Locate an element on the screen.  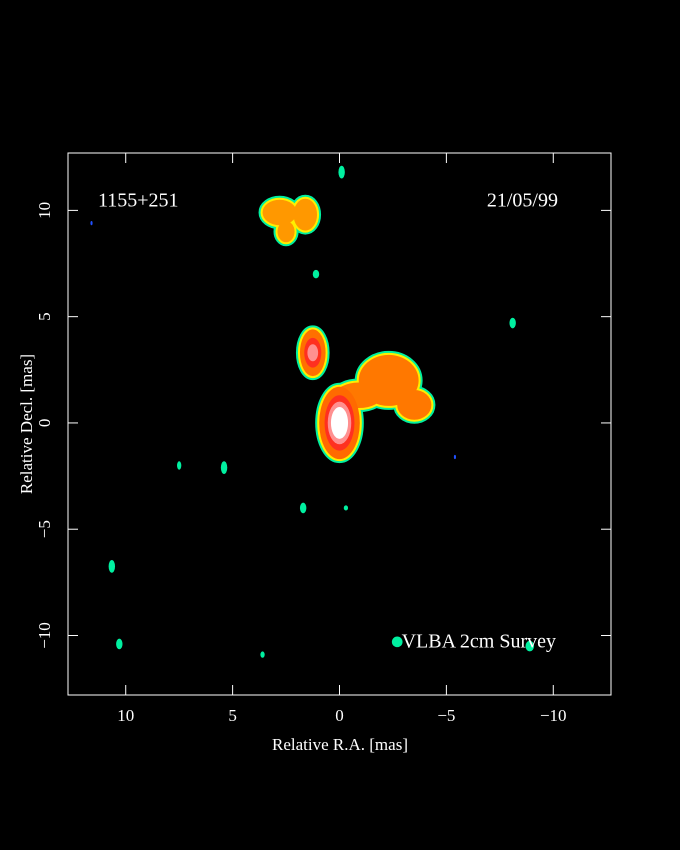
y-tick-label: 0 is located at coordinates (44, 423).